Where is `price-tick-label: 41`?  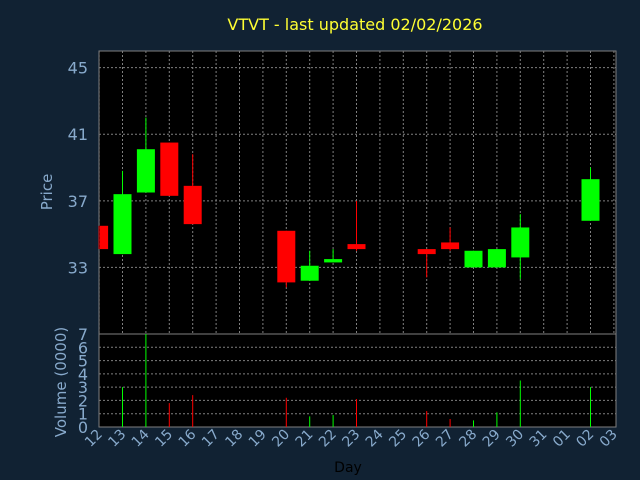 price-tick-label: 41 is located at coordinates (78, 134).